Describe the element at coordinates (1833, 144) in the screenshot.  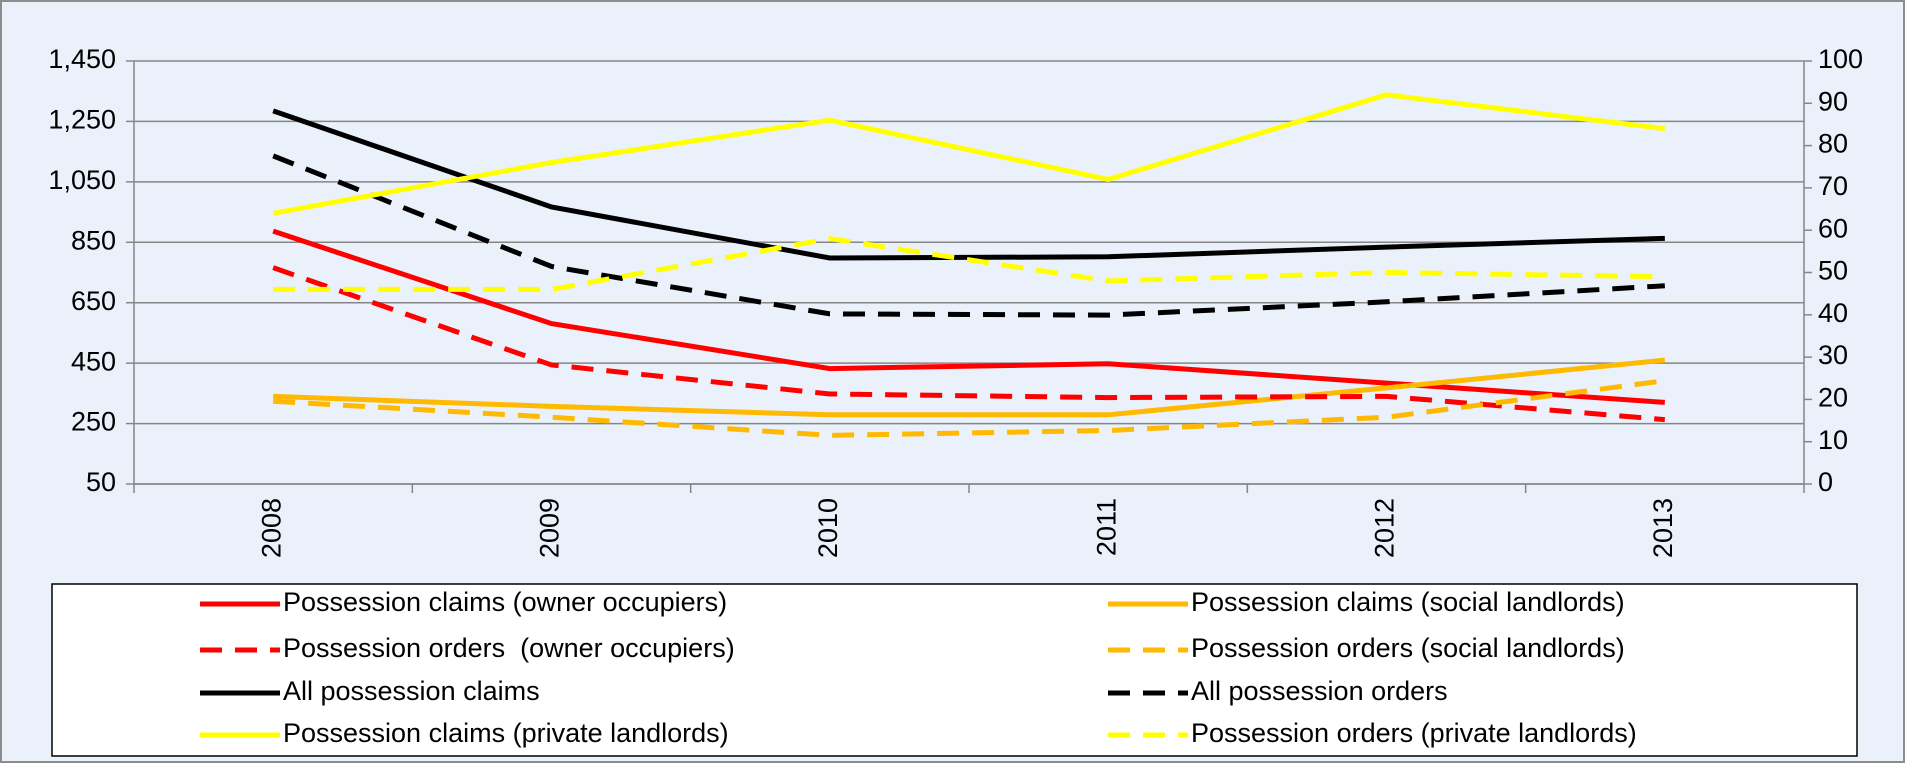
I see `y2-tick-label: 80` at that location.